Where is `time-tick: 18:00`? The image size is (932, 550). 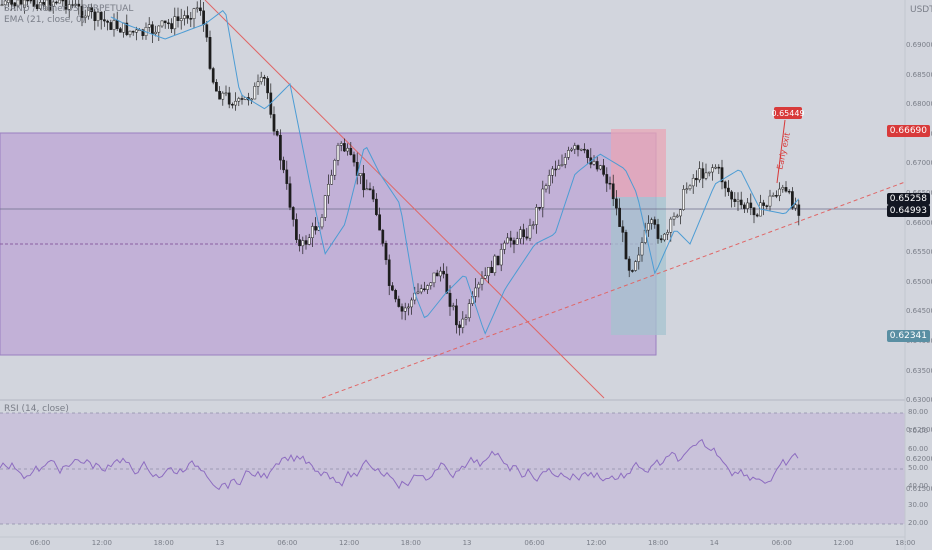 time-tick: 18:00 is located at coordinates (163, 543).